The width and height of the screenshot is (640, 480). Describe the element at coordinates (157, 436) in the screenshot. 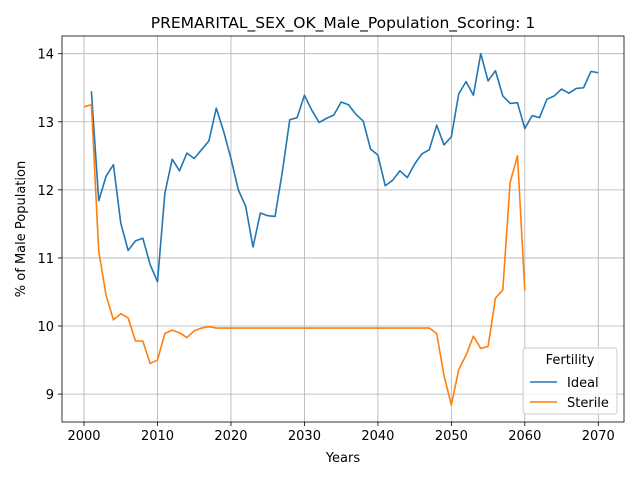

I see `x-tick-label: 2010` at that location.